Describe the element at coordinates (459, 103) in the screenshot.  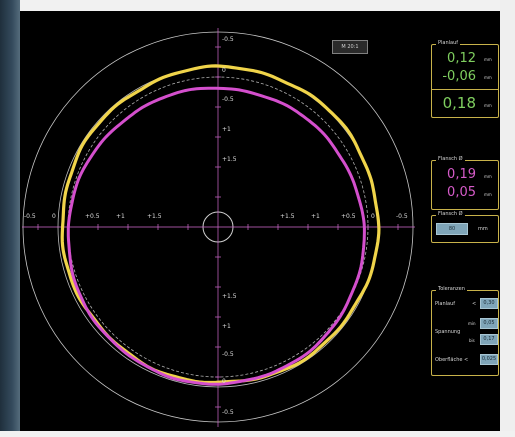
I see `planlauf-total-value: 0,18` at that location.